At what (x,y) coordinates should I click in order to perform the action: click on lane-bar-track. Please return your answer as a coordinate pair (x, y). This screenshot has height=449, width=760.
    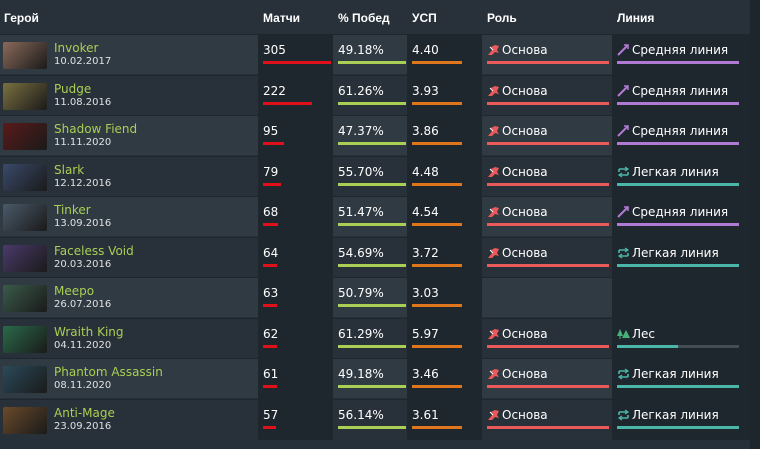
    Looking at the image, I should click on (678, 346).